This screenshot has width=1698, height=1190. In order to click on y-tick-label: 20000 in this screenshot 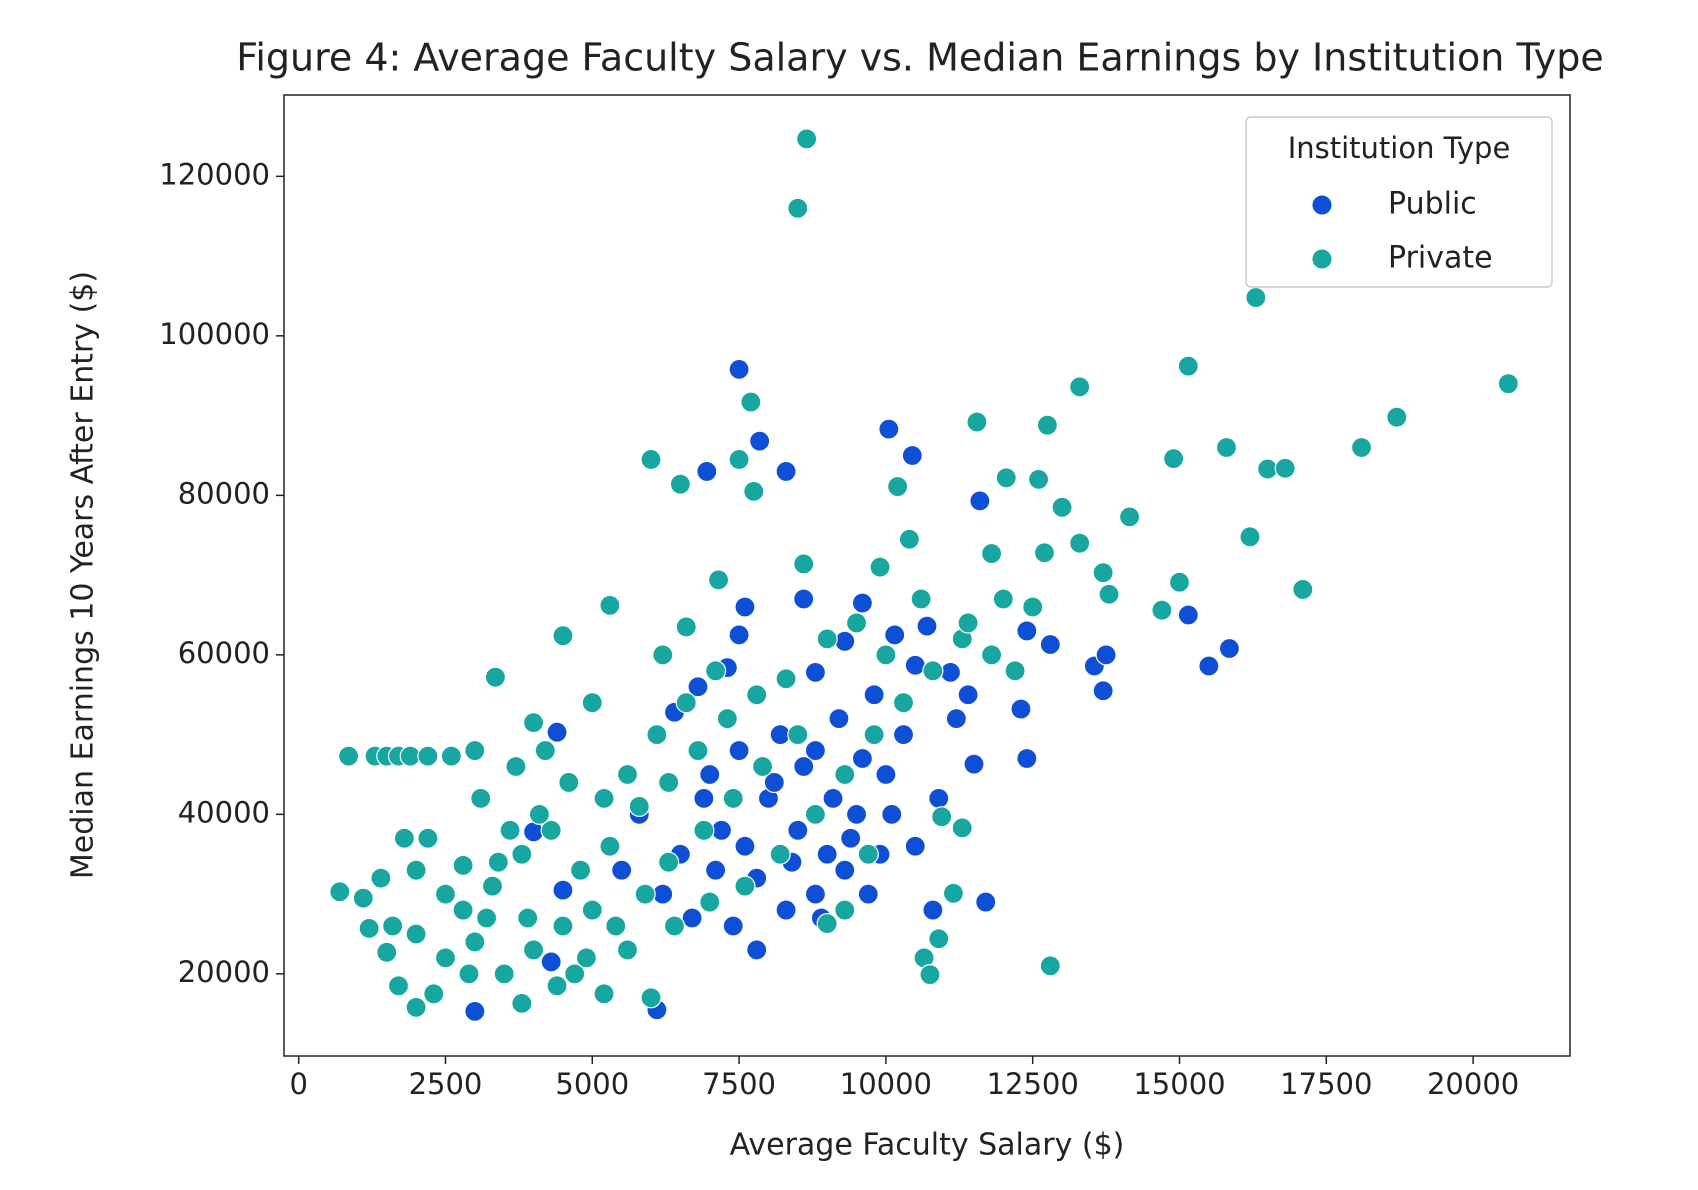, I will do `click(224, 972)`.